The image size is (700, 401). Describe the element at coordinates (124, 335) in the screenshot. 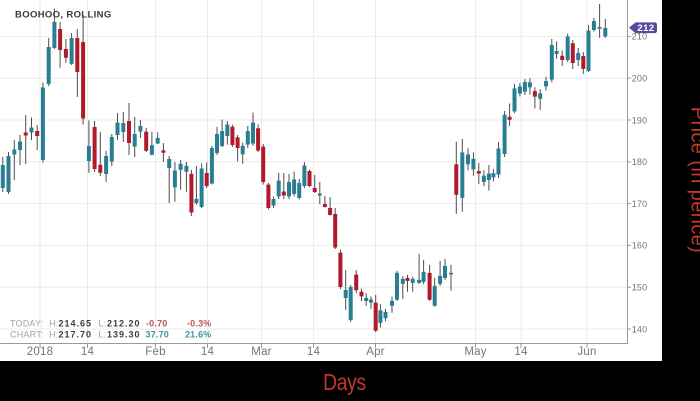

I see `svg-text: 139.30` at that location.